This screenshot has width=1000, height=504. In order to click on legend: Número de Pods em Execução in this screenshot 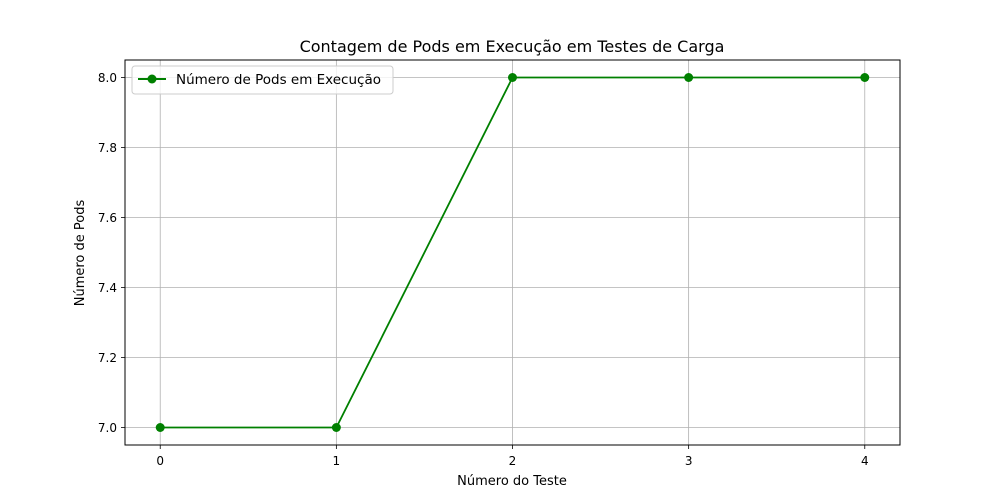, I will do `click(262, 80)`.